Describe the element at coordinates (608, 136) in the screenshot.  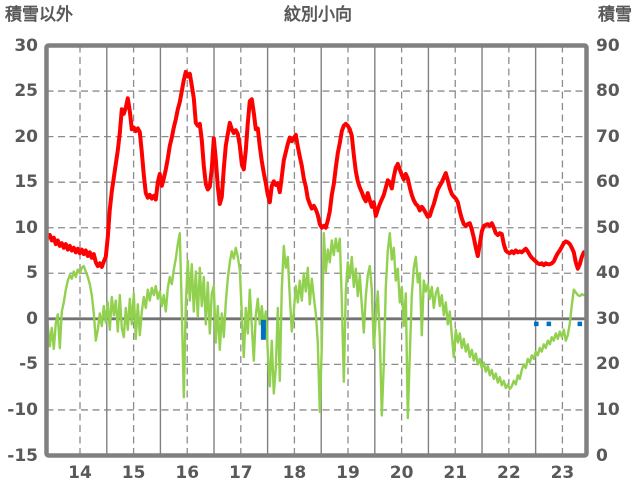
I see `y-axis-right-tick-label: 70` at that location.